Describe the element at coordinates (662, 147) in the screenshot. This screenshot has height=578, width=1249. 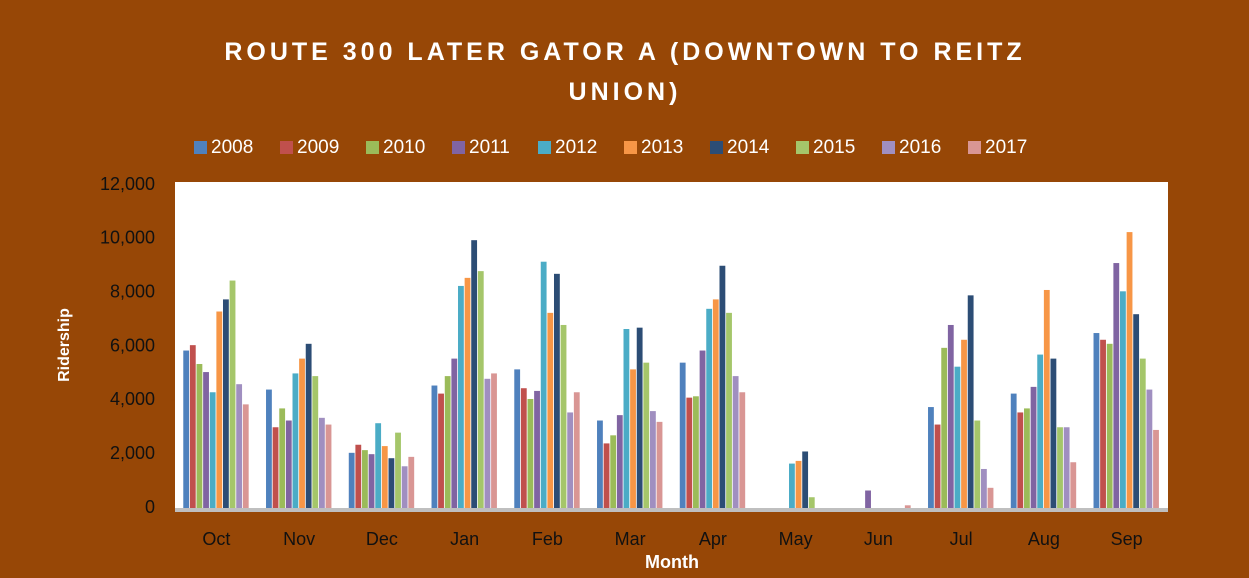
I see `legend-label: 2013` at that location.